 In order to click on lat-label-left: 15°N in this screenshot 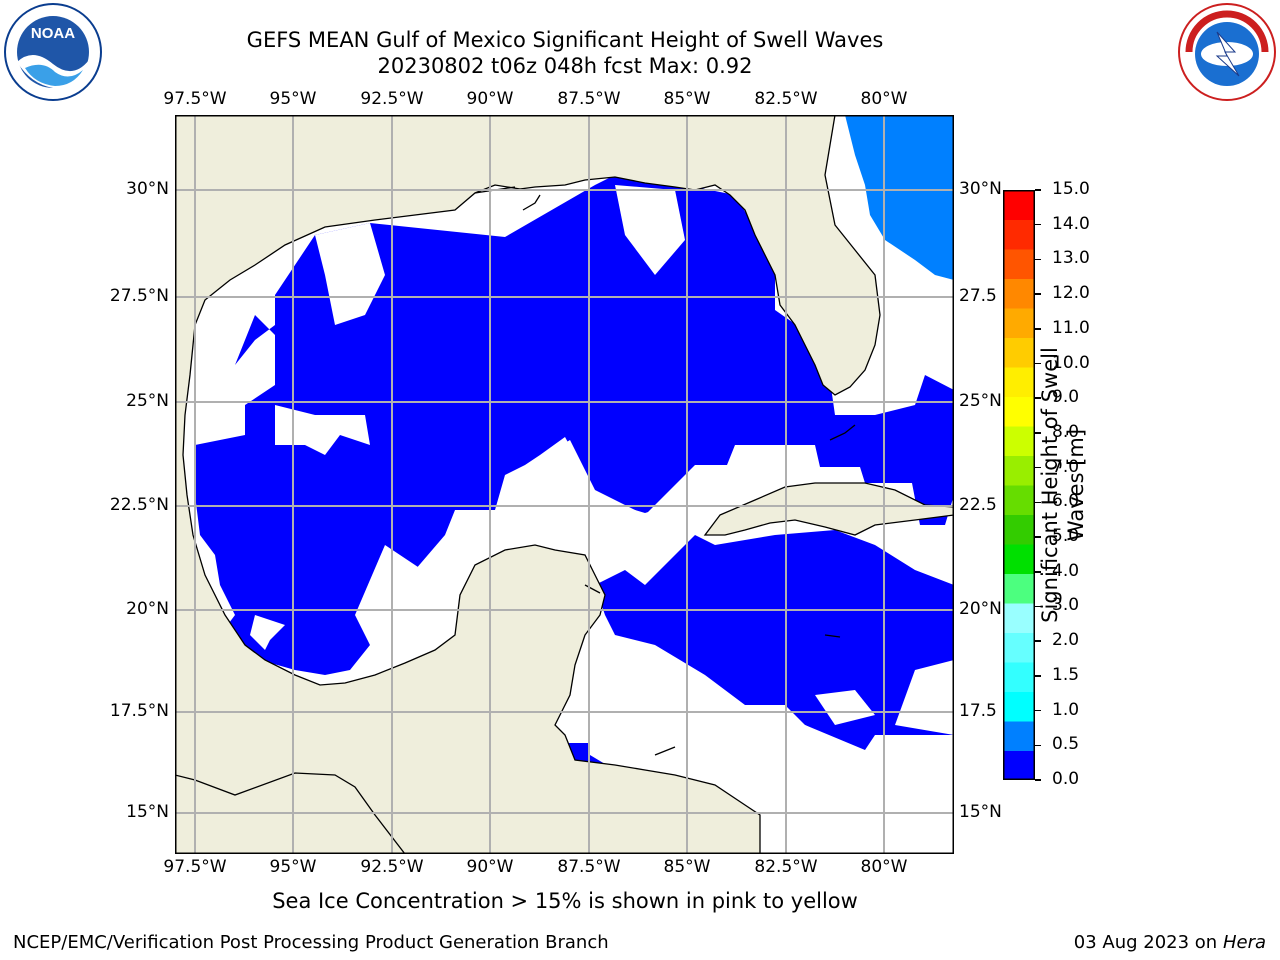, I will do `click(147, 812)`.